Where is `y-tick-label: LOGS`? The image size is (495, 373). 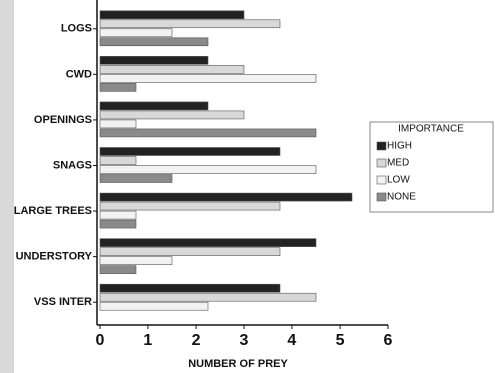 y-tick-label: LOGS is located at coordinates (76, 29).